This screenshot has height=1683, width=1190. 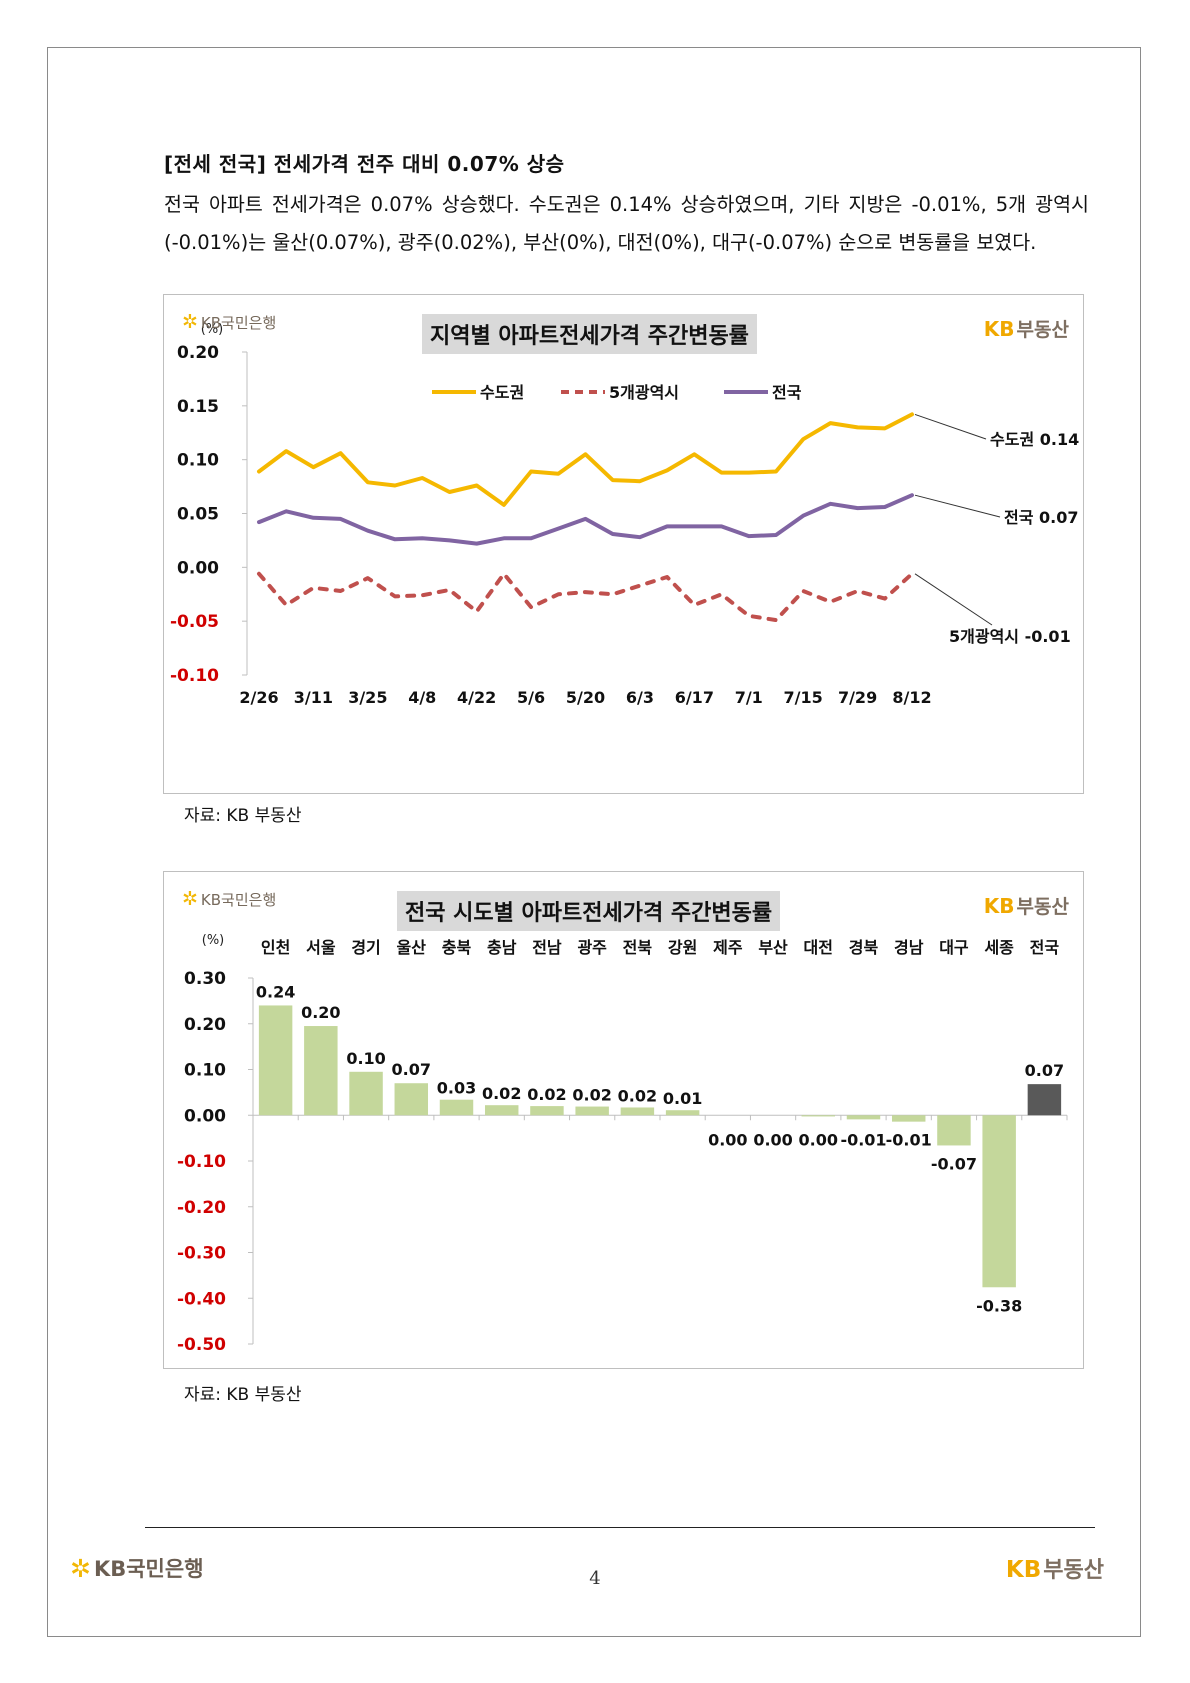 I want to click on footer-kb-realty-logo: KB 부동산, so click(x=1055, y=1568).